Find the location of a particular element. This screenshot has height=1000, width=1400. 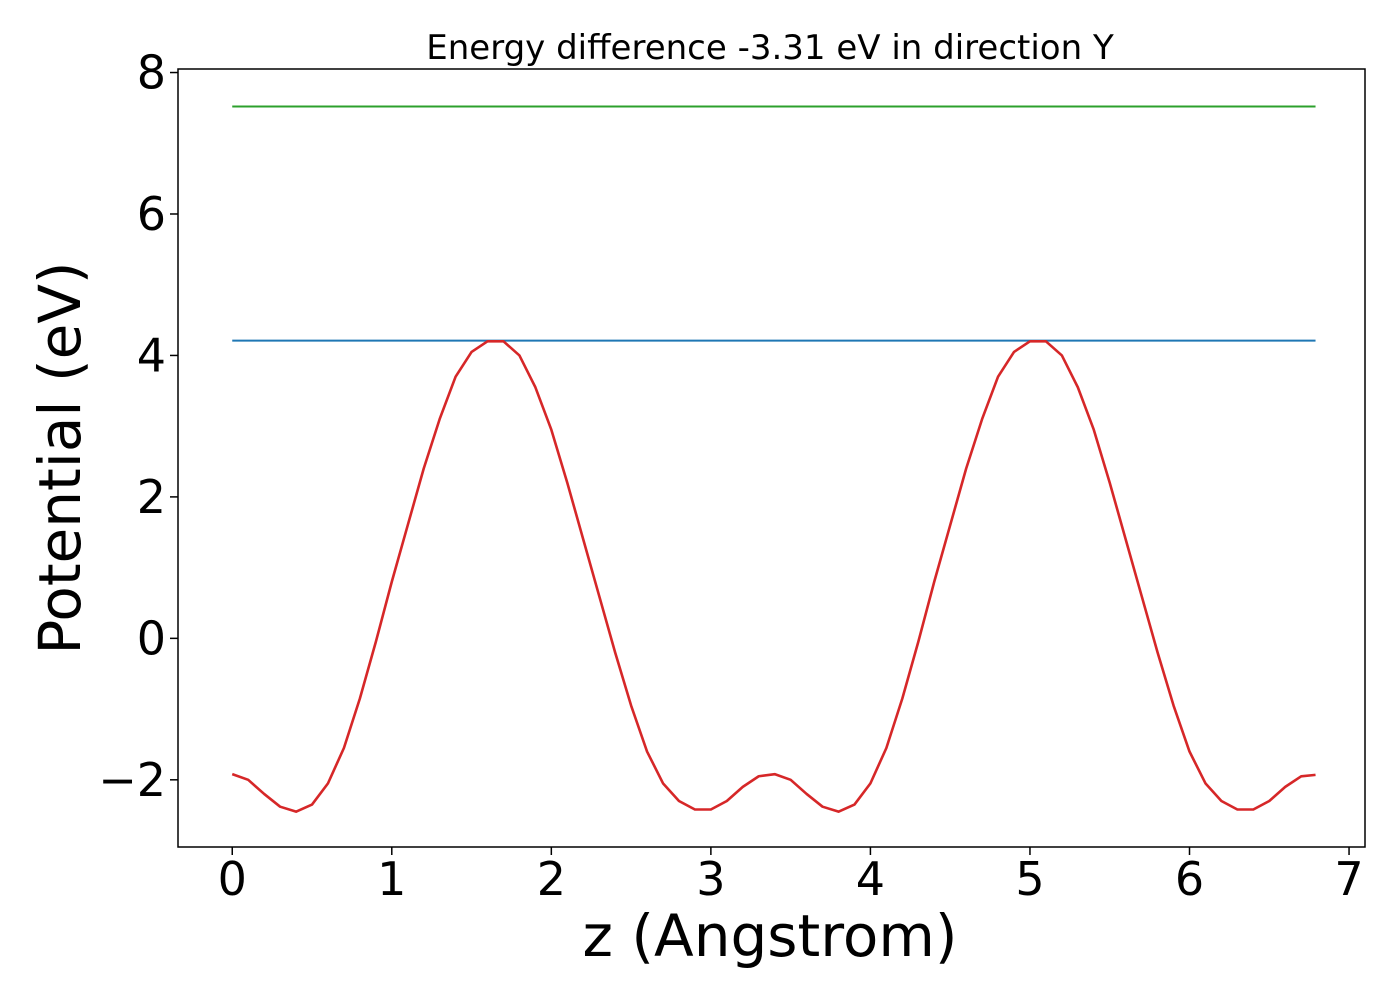

y-tick-label: 4 is located at coordinates (151, 355).